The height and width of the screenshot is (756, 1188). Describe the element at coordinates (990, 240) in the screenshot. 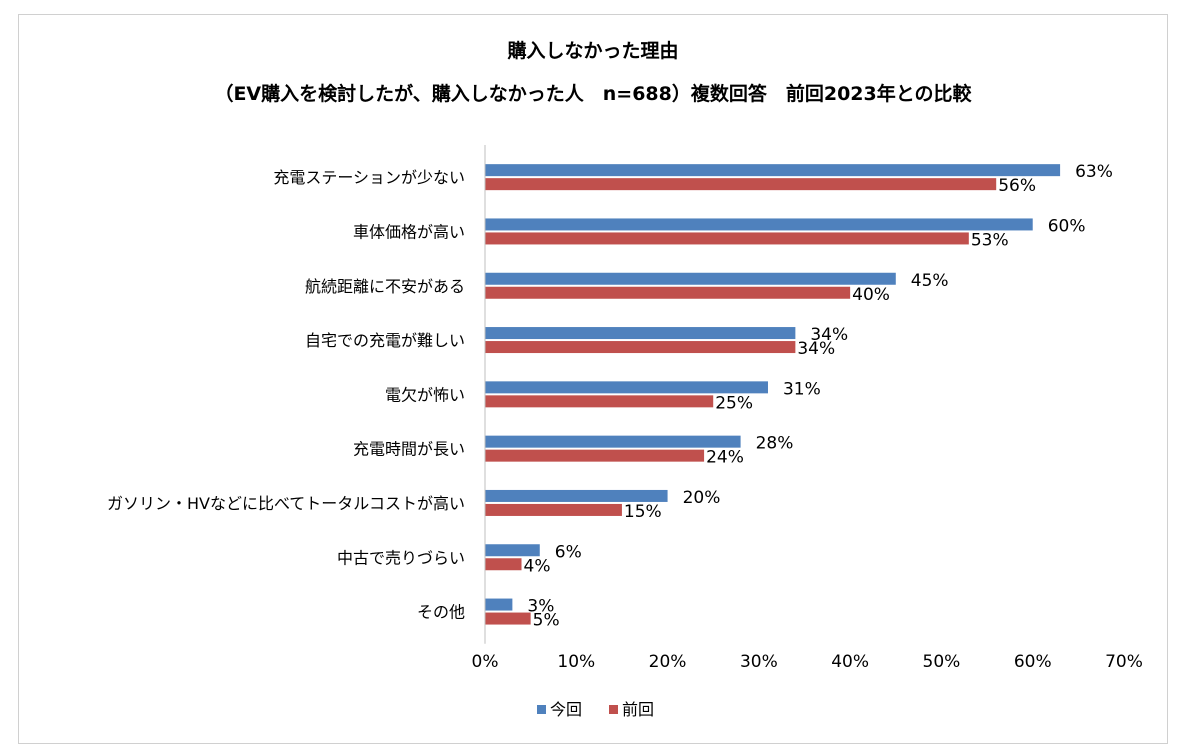

I see `data-label-previous: 53%` at that location.